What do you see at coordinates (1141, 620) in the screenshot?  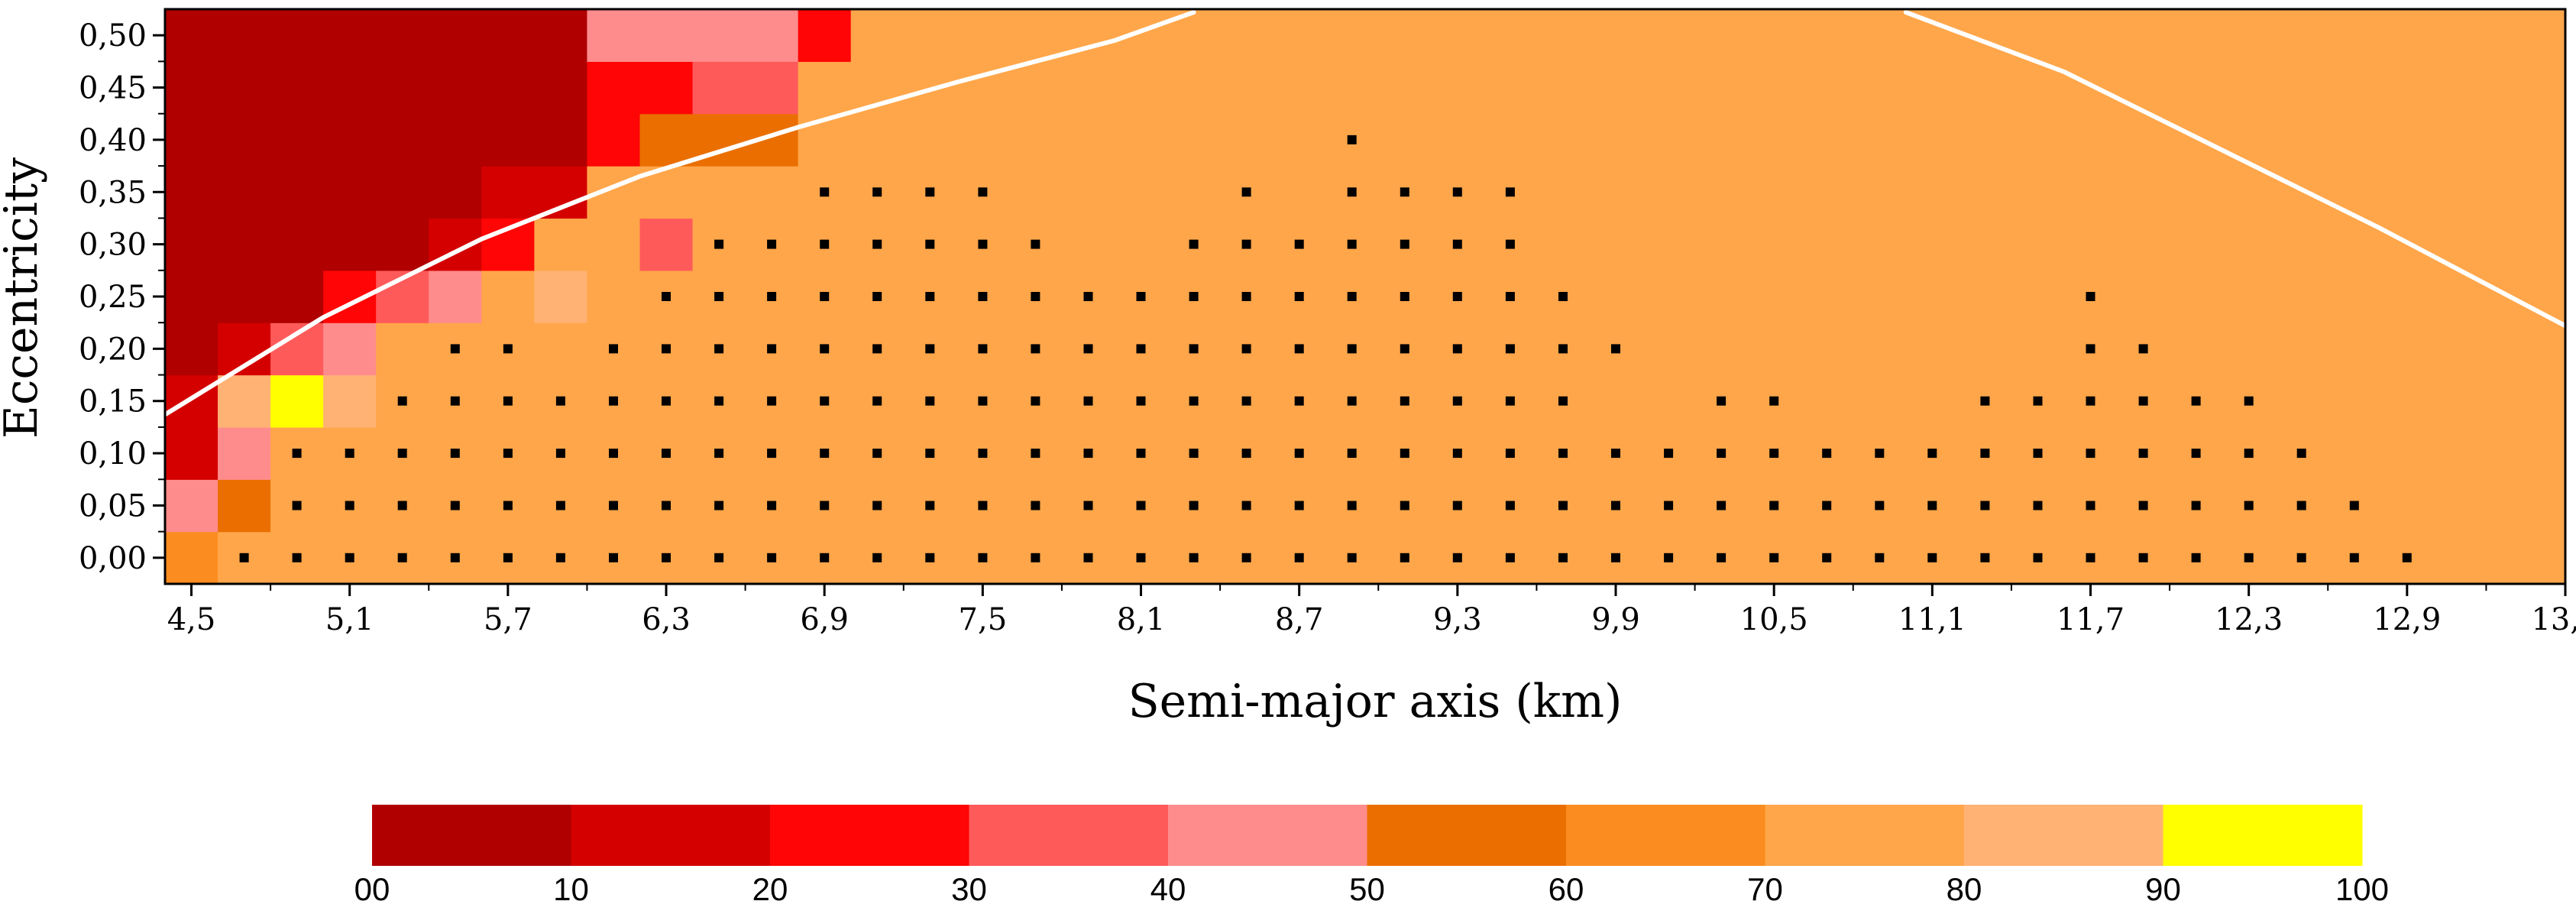 I see `x-tick-label: 8,1` at bounding box center [1141, 620].